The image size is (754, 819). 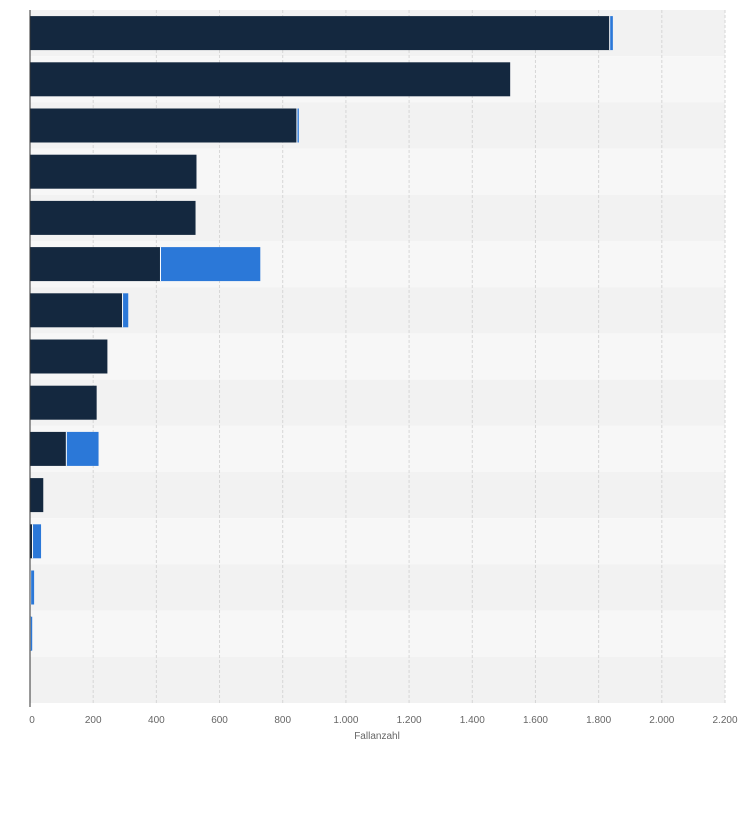 I want to click on x-tick-label: 2.200, so click(x=724, y=720).